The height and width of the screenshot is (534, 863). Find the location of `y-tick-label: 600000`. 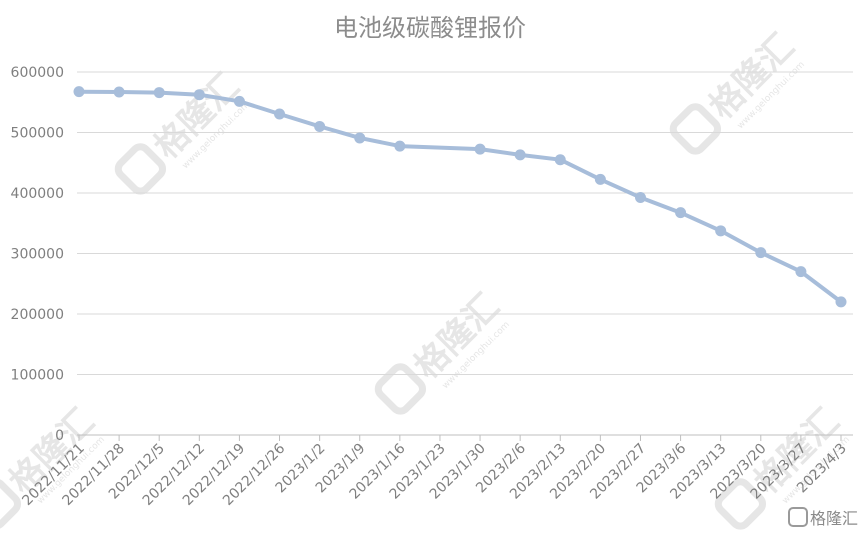

y-tick-label: 600000 is located at coordinates (37, 73).